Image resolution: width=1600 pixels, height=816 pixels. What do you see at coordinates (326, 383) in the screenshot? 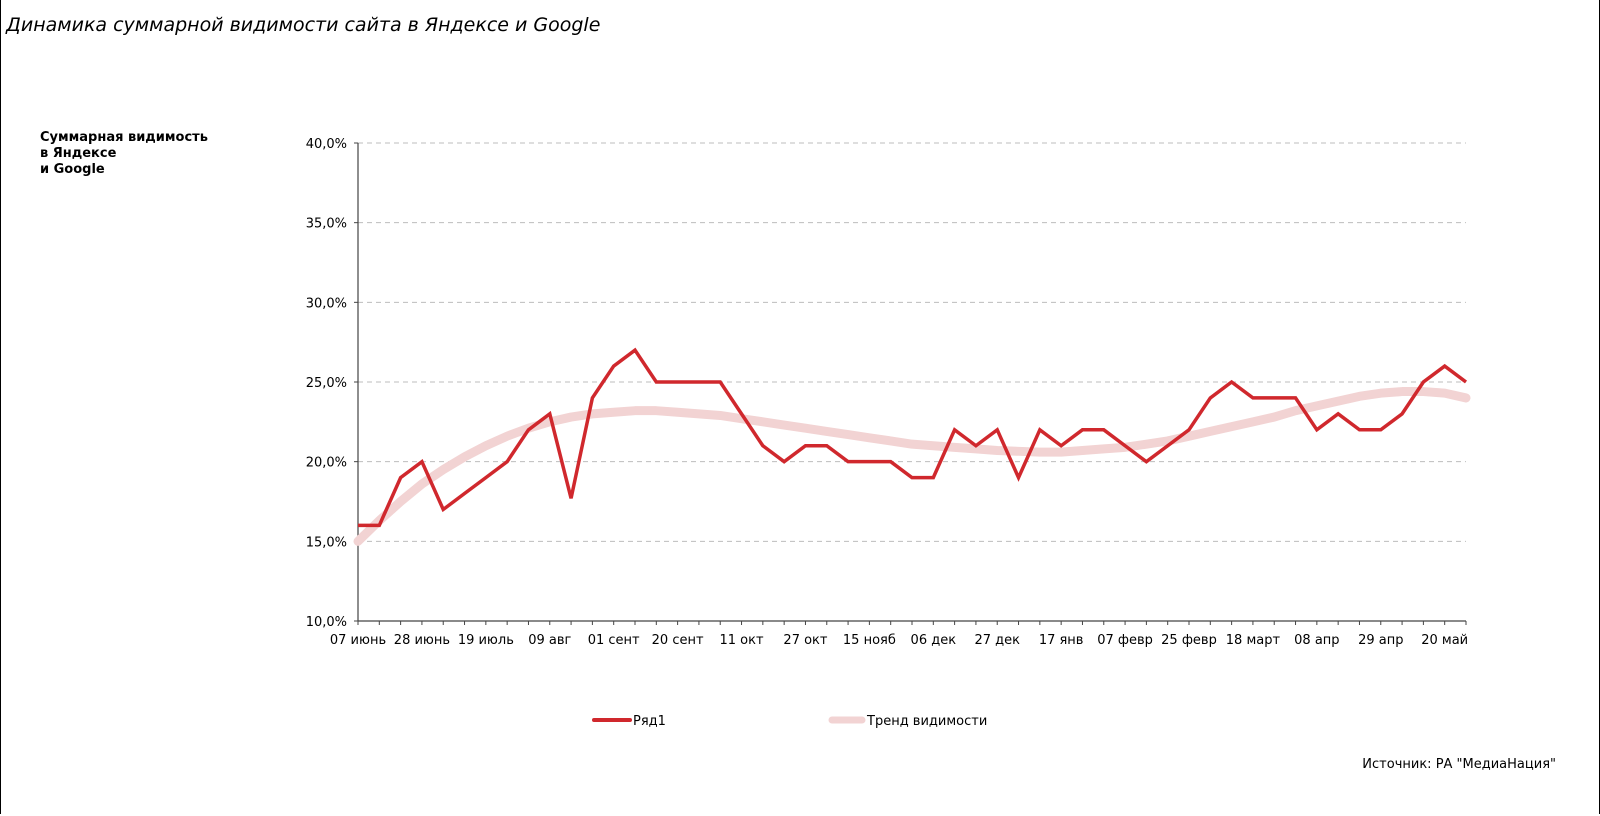
I see `y-tick-label: 25,0%` at bounding box center [326, 383].